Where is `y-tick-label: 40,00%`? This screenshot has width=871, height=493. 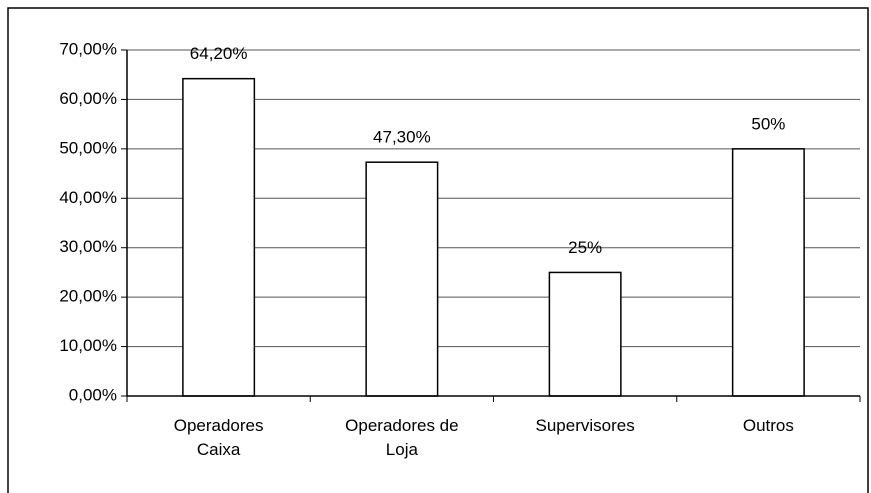
y-tick-label: 40,00% is located at coordinates (88, 197).